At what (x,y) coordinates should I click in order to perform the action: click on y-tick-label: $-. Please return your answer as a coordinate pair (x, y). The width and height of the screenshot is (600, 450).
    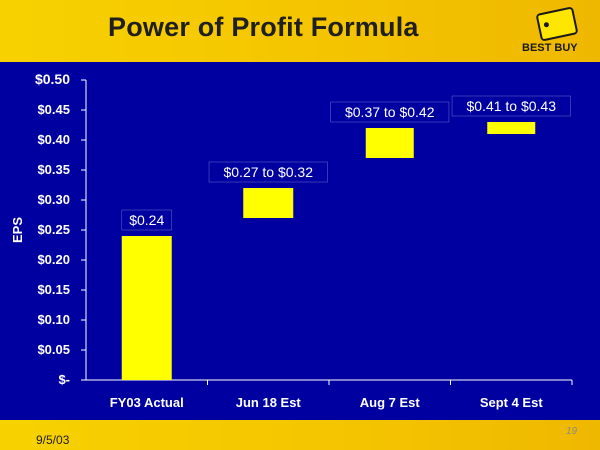
    Looking at the image, I should click on (64, 379).